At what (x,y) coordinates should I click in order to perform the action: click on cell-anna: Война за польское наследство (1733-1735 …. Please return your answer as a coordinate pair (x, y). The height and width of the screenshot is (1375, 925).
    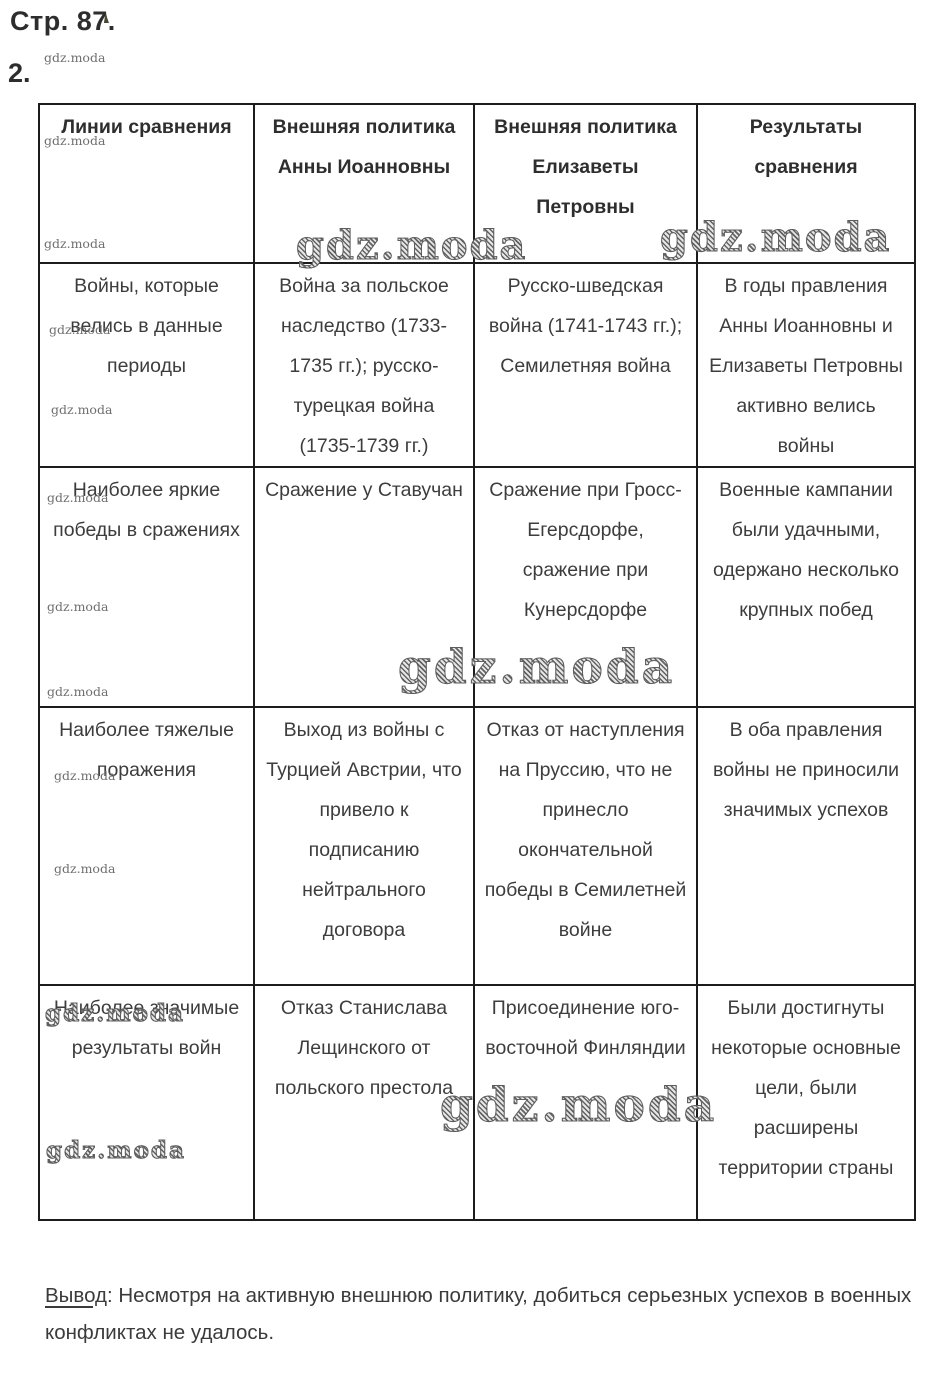
    Looking at the image, I should click on (364, 365).